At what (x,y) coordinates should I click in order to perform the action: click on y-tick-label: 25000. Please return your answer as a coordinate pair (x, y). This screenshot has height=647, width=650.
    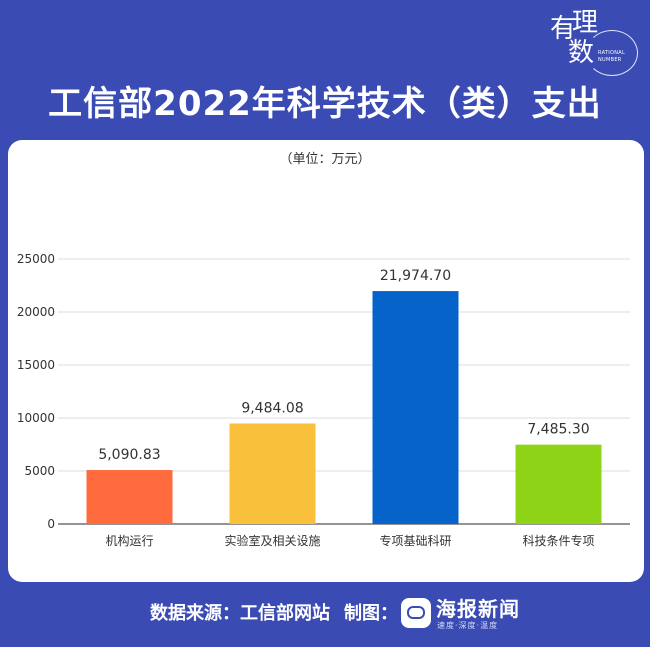
    Looking at the image, I should click on (36, 259).